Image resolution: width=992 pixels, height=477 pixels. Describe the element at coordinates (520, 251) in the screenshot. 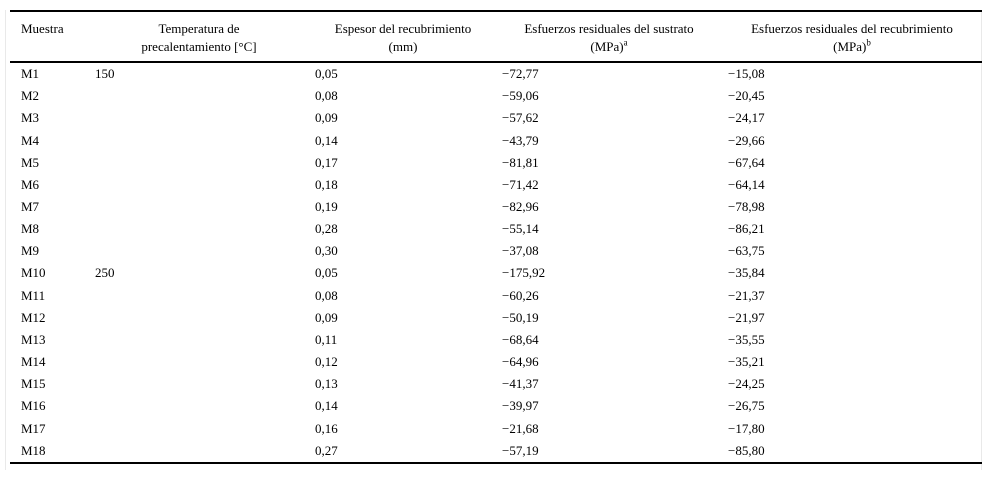

I see `cell-sustrato: −37,08` at that location.